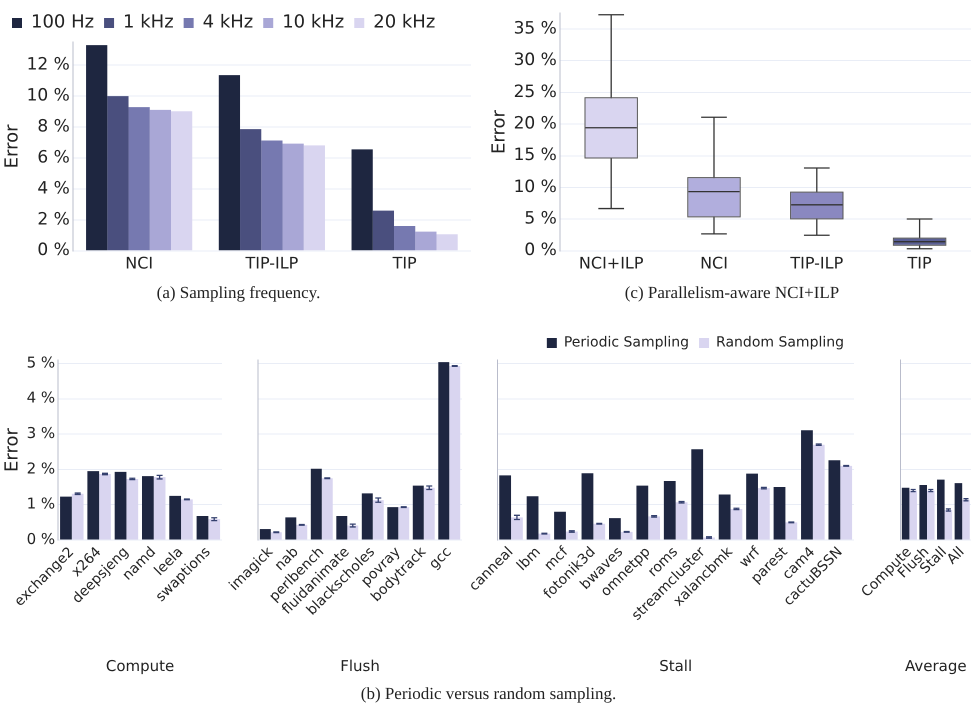  Describe the element at coordinates (535, 124) in the screenshot. I see `y-tick-label: 20 %` at that location.